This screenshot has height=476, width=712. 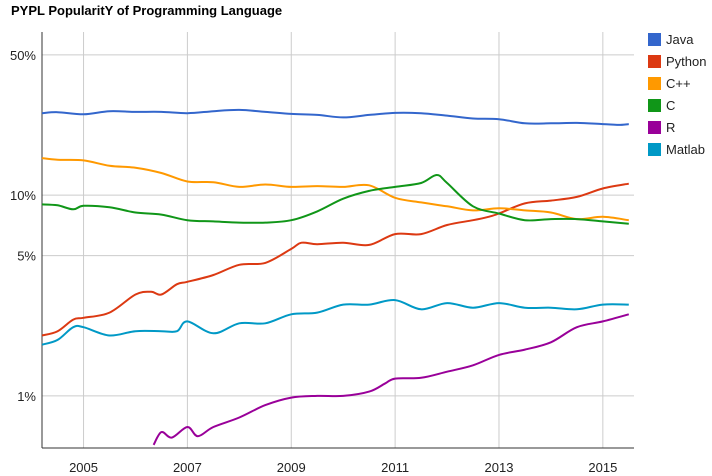 What do you see at coordinates (685, 149) in the screenshot?
I see `legend-label-matlab: Matlab` at bounding box center [685, 149].